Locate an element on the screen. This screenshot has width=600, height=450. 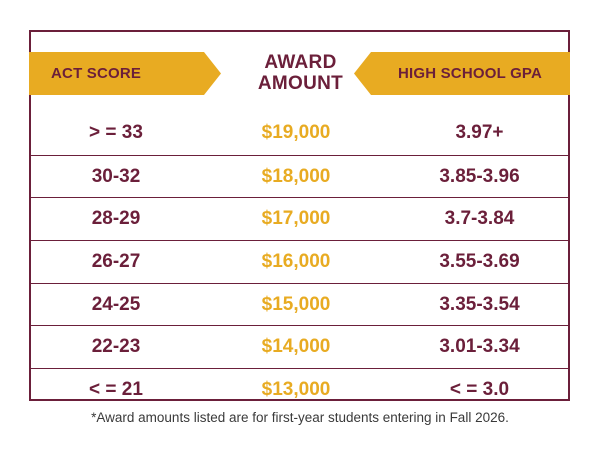
gpa-header: HIGH SCHOOL GPA is located at coordinates (470, 73).